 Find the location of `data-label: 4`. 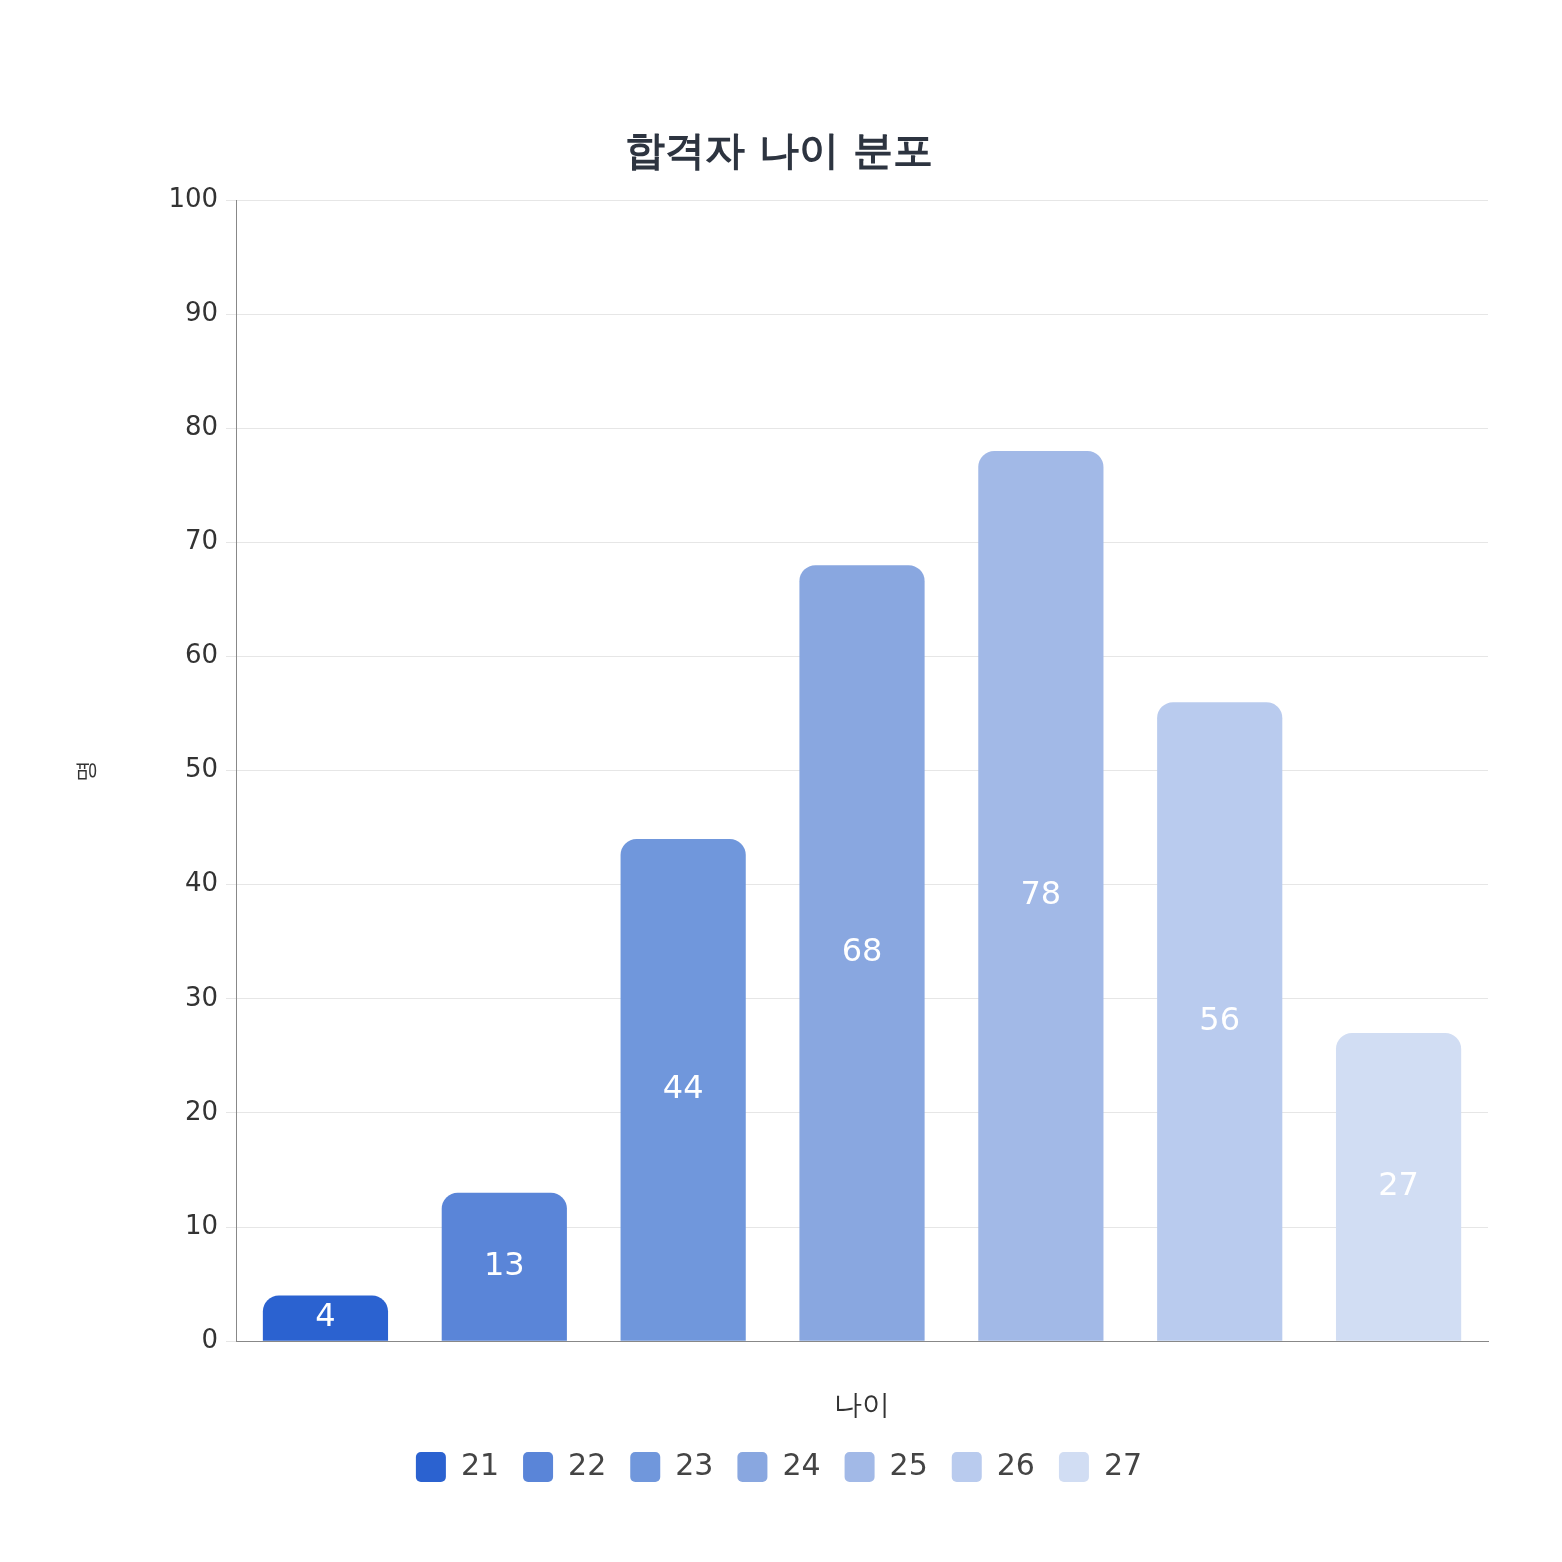

data-label: 4 is located at coordinates (325, 1315).